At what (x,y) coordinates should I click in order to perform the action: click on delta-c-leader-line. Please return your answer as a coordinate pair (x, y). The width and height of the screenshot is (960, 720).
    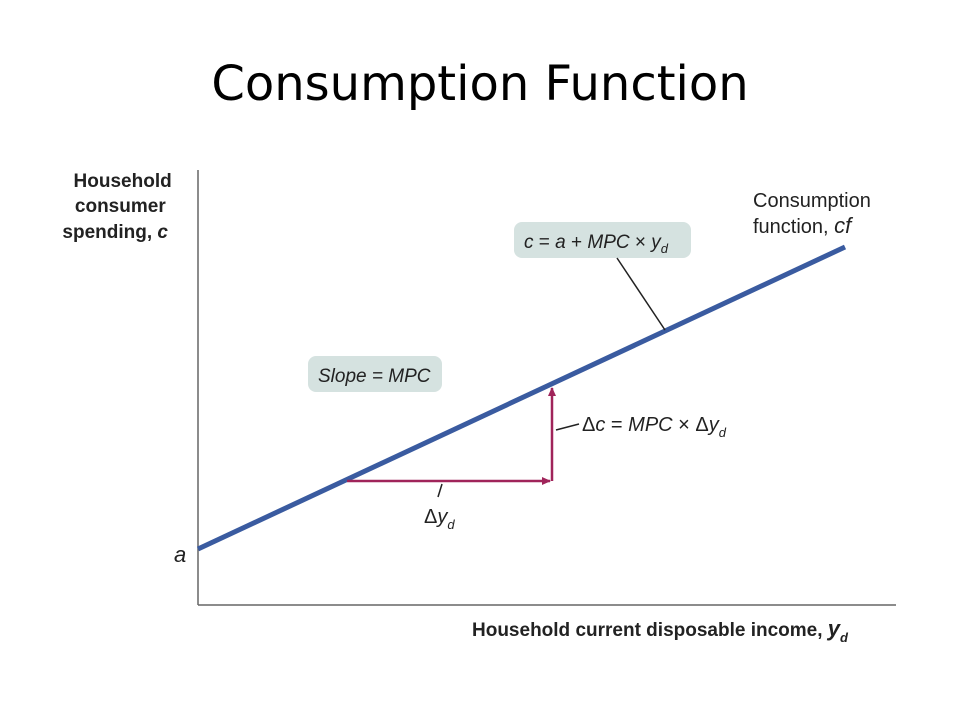
    Looking at the image, I should click on (567, 427).